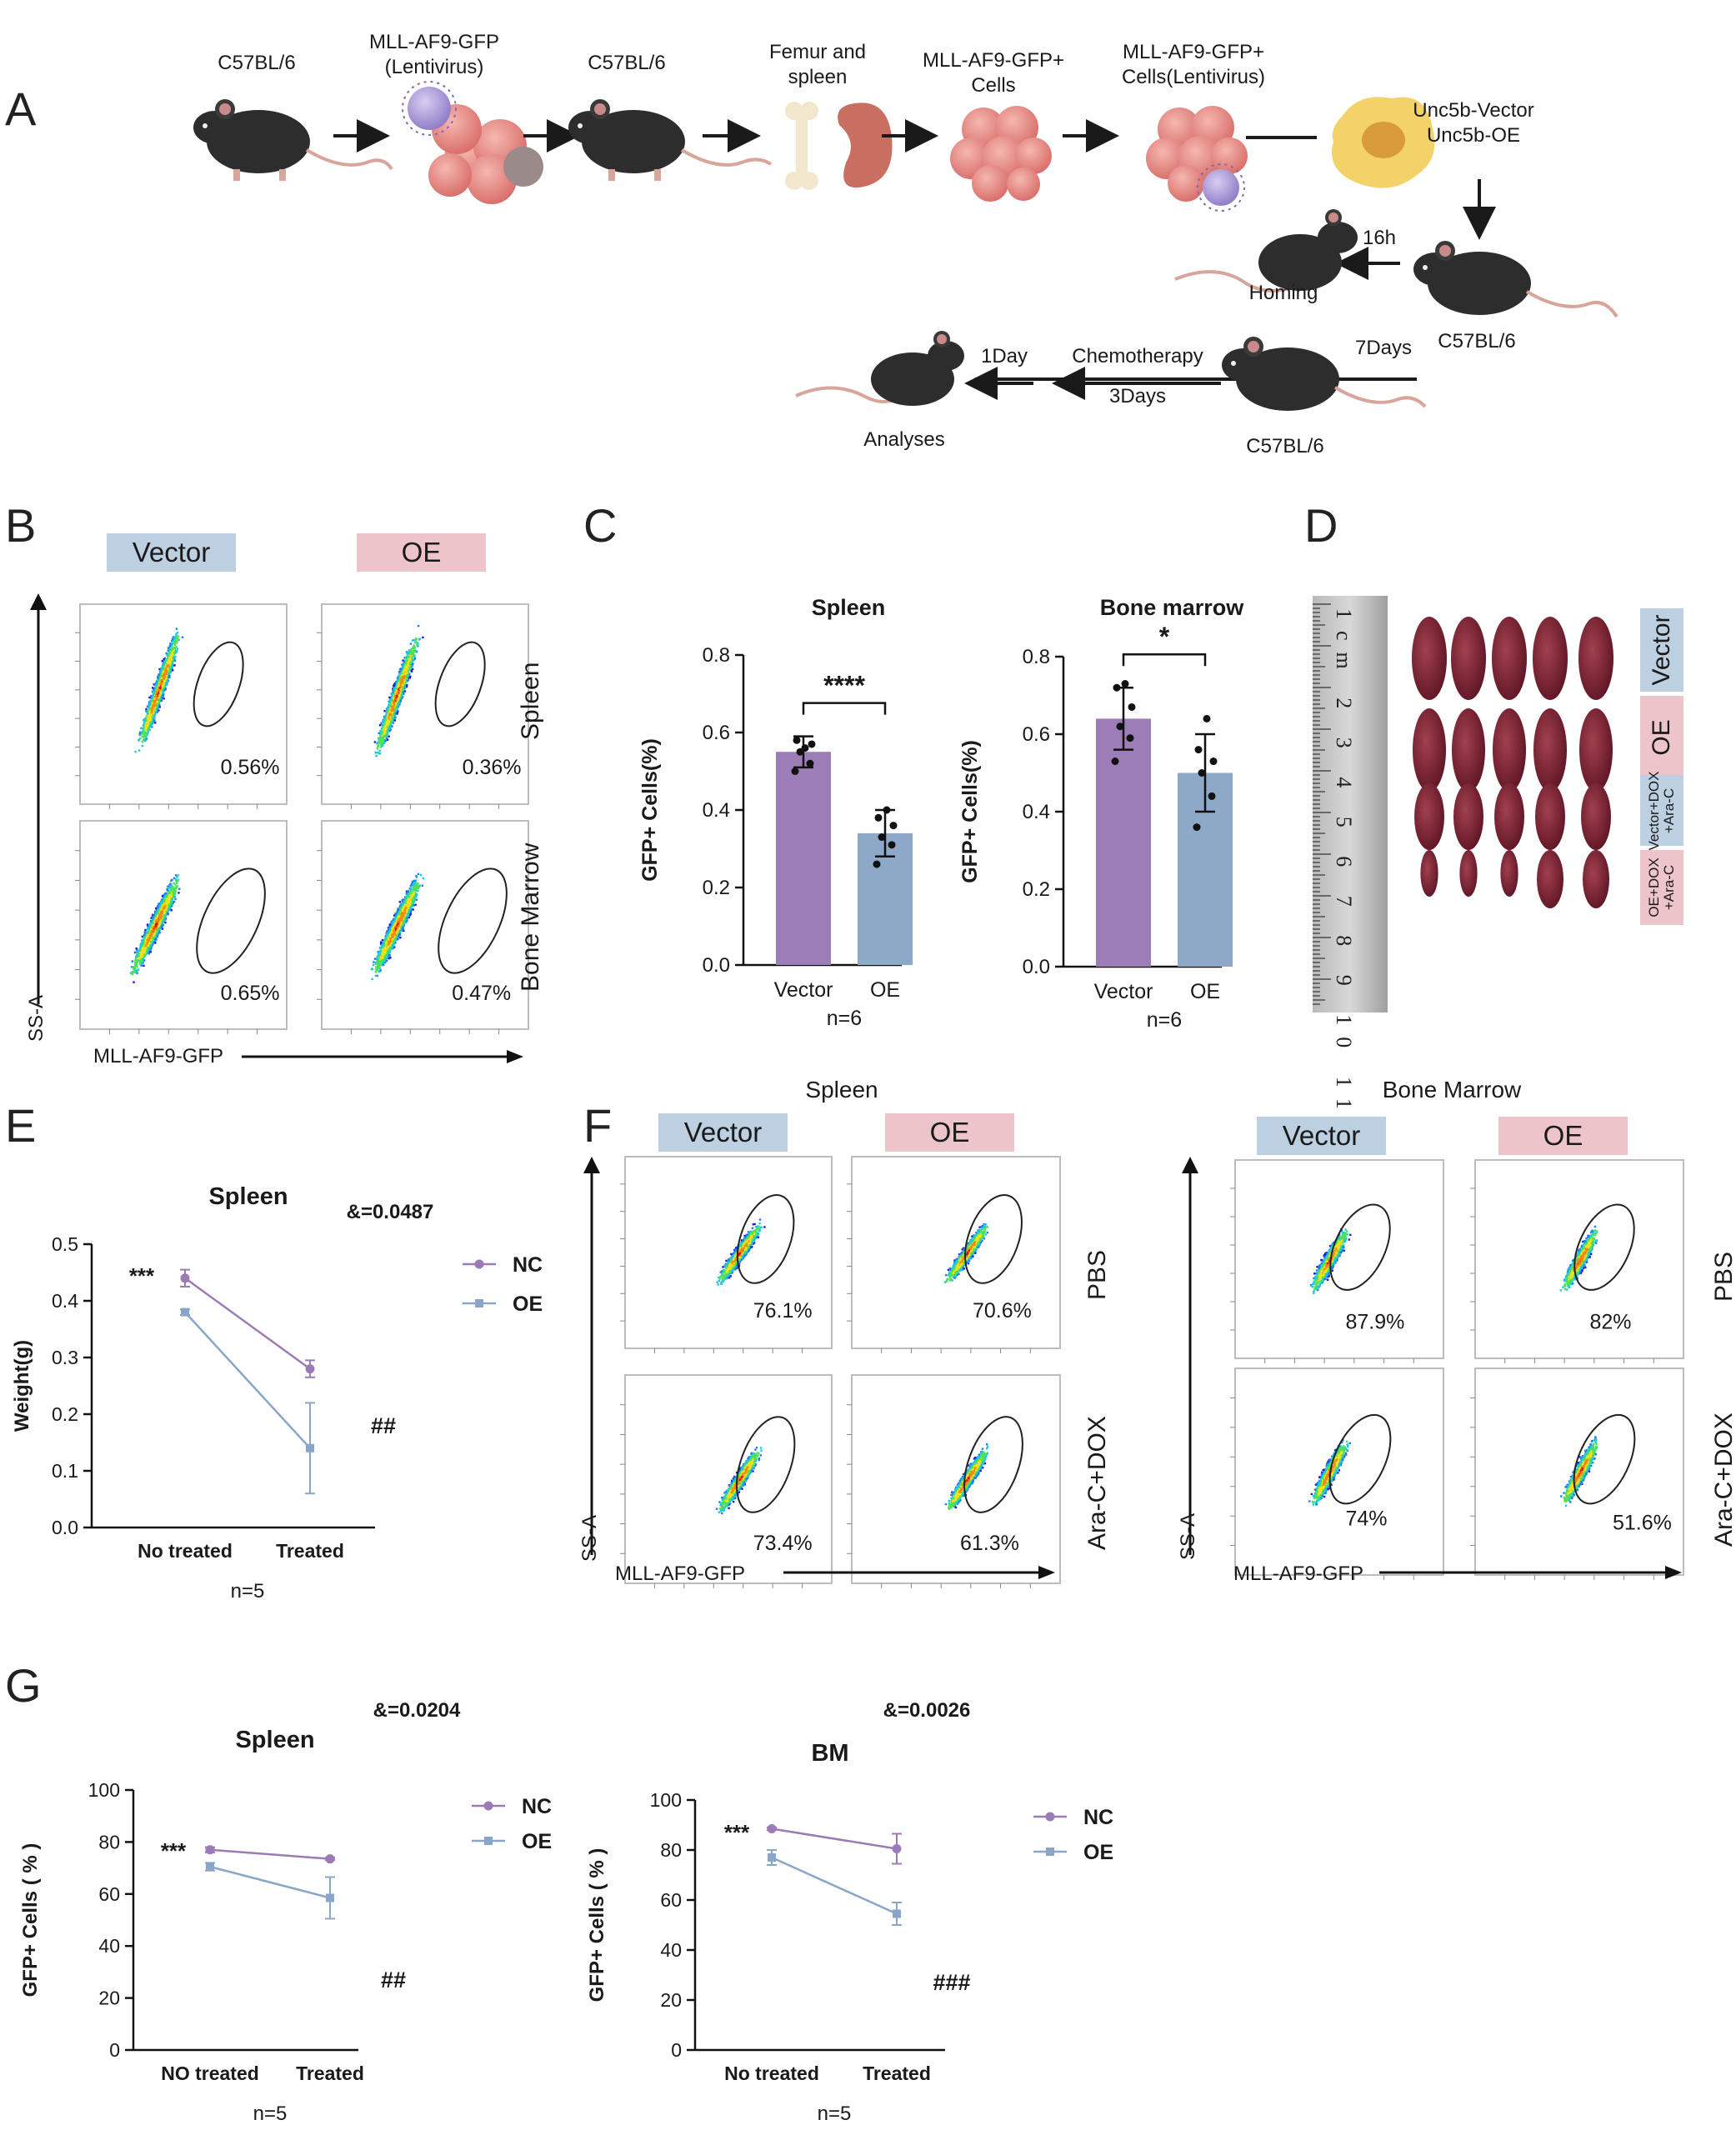  What do you see at coordinates (1510, 658) in the screenshot?
I see `spleen-r1-c3` at bounding box center [1510, 658].